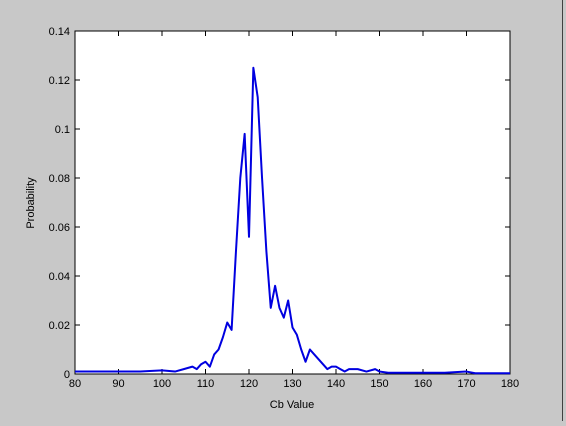  I want to click on x-tick-label: 150, so click(379, 384).